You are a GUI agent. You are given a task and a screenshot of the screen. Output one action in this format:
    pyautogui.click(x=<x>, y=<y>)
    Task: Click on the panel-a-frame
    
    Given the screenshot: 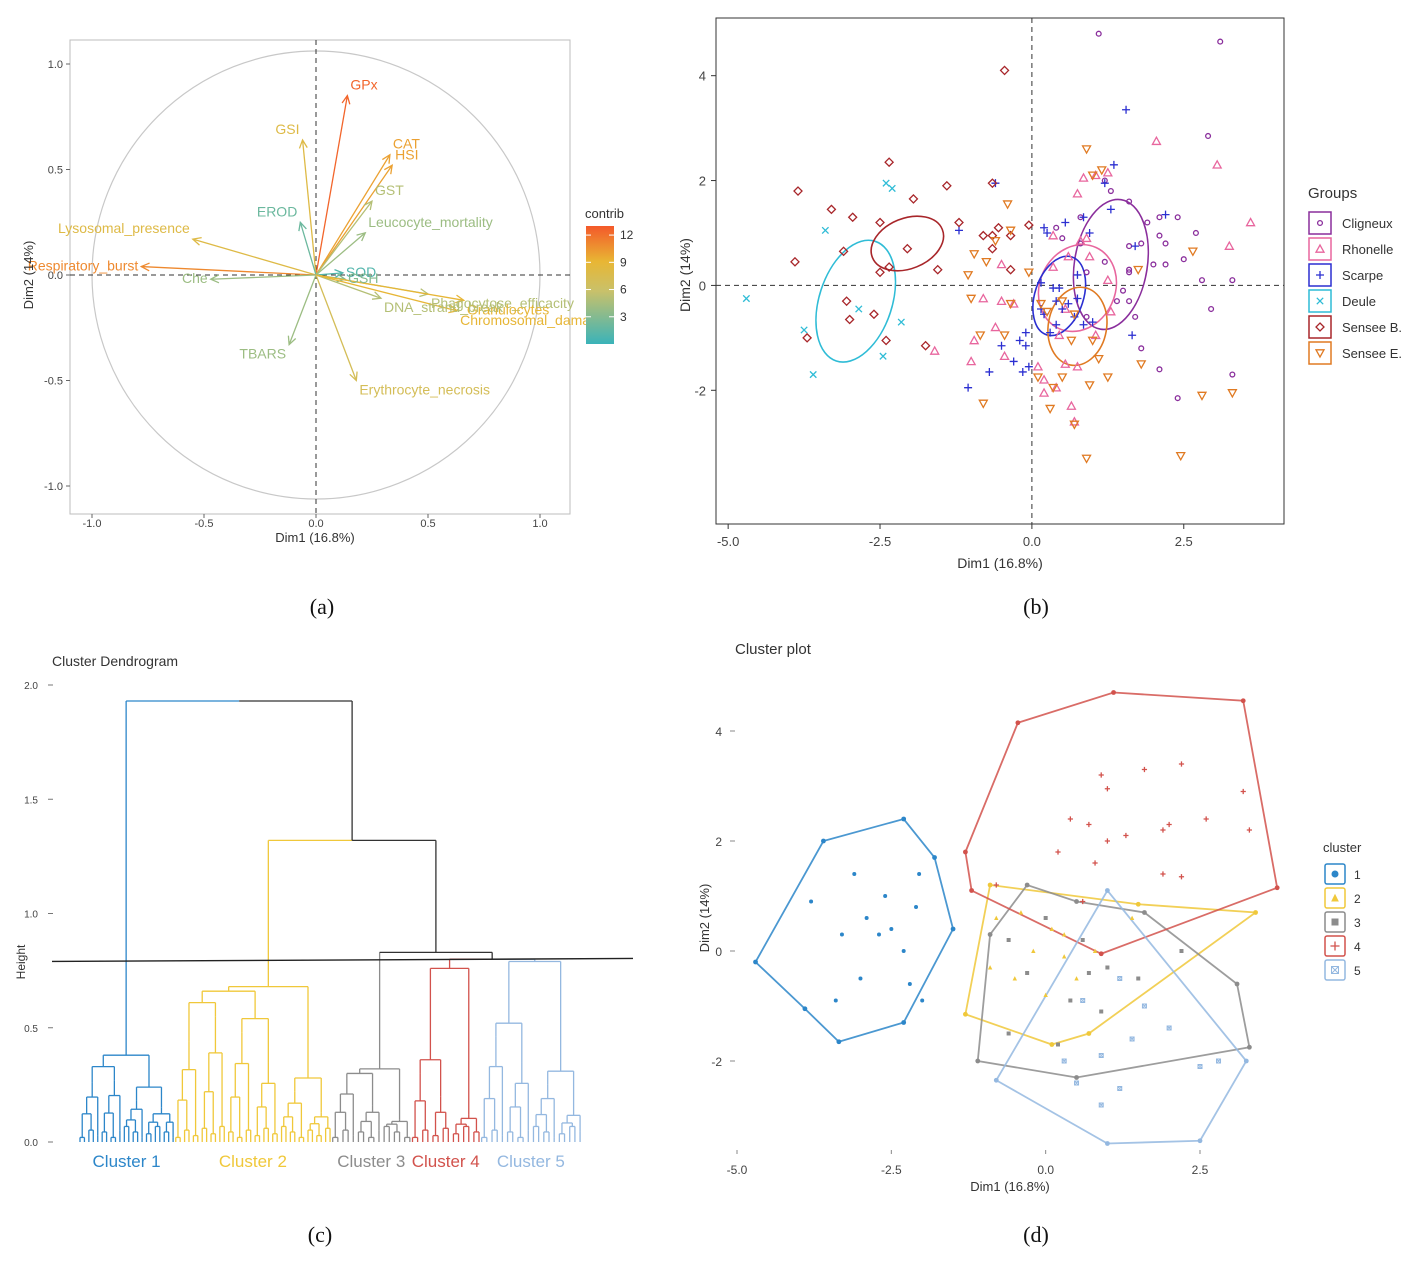 What is the action you would take?
    pyautogui.click(x=320, y=277)
    